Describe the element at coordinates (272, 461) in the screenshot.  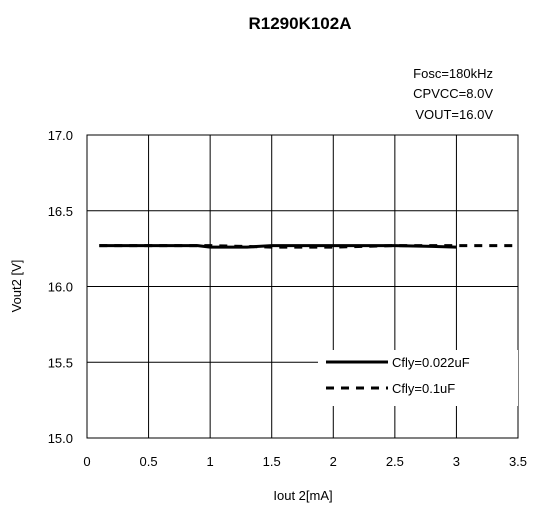
I see `x-tick-label: 1.5` at that location.